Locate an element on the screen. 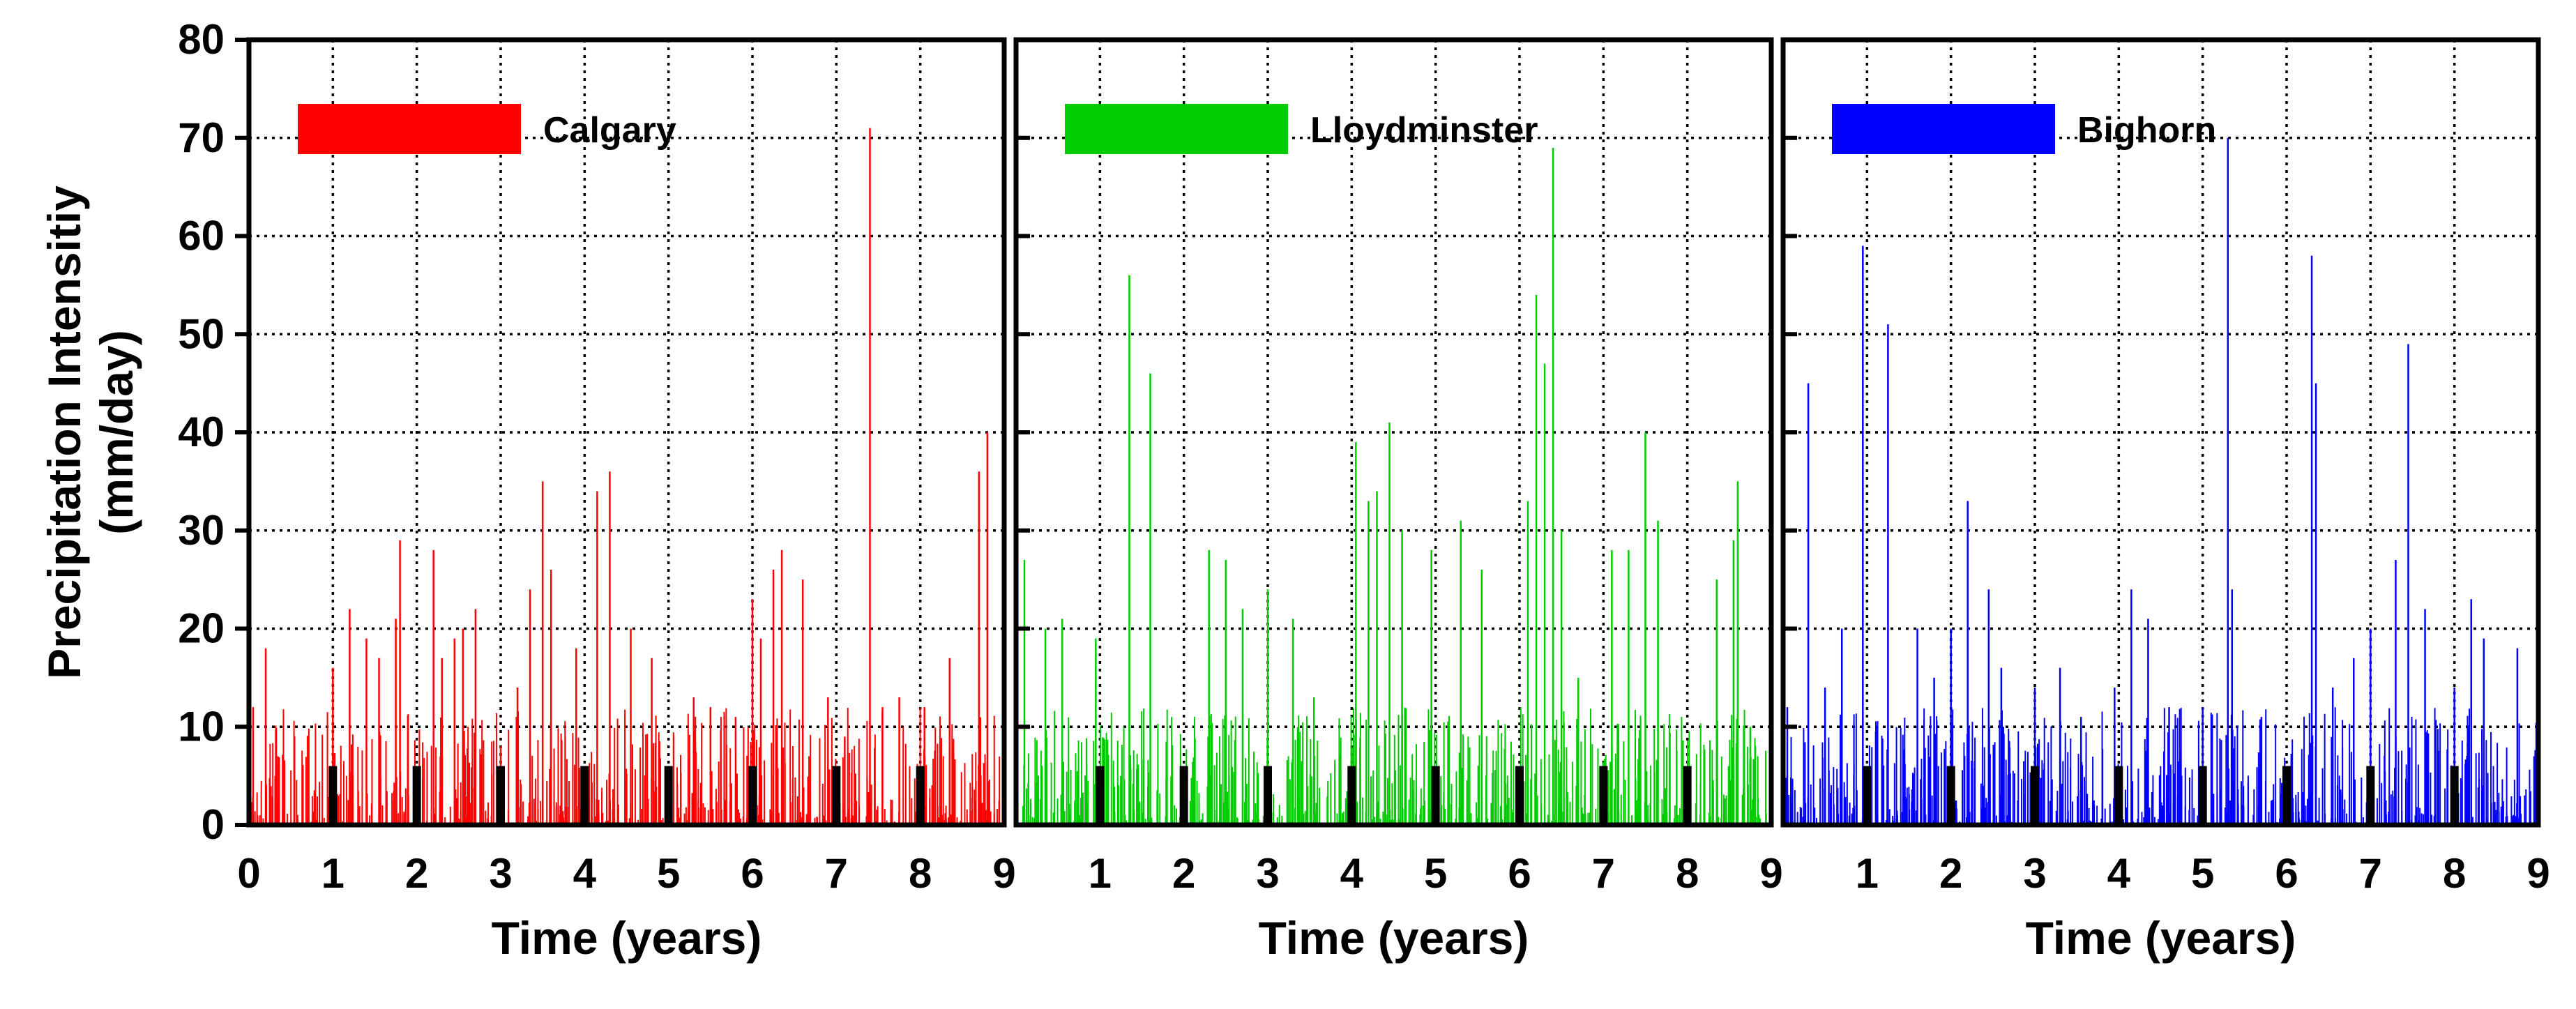 The image size is (2576, 1009). y-axis-title-line1: Precipitation Intensitiy is located at coordinates (64, 432).